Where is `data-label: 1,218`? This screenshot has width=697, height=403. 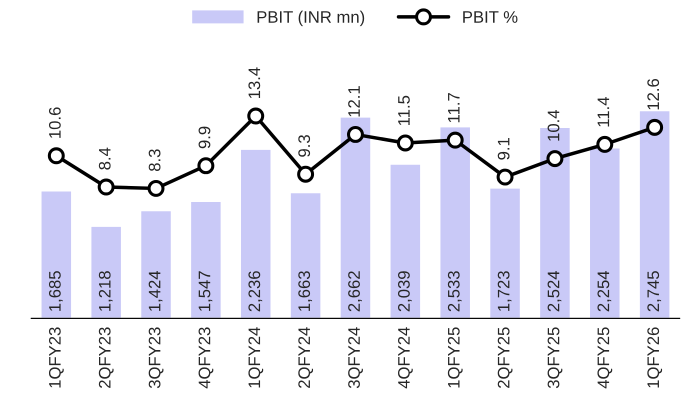 data-label: 1,218 is located at coordinates (105, 291).